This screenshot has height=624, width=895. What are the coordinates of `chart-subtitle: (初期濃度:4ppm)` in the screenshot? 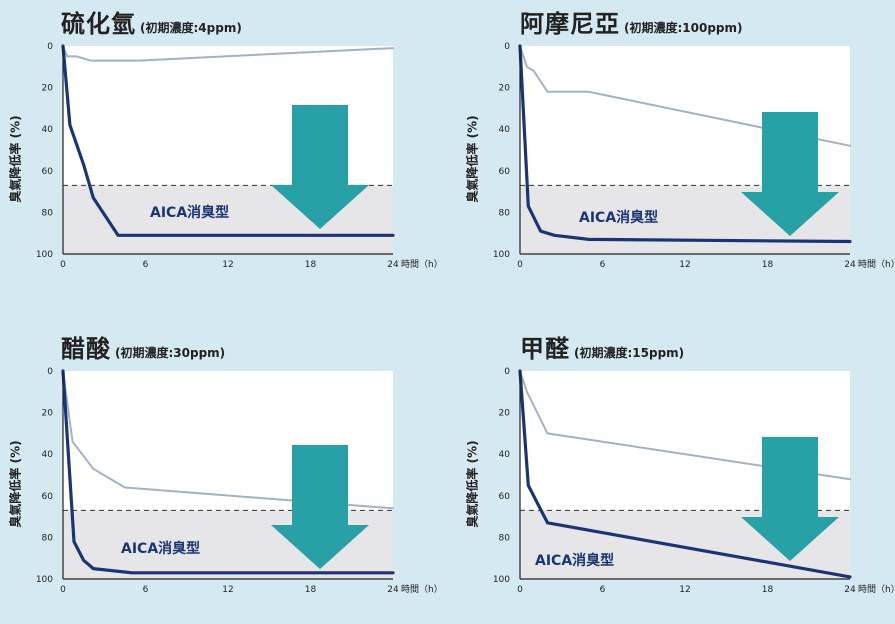 It's located at (191, 28).